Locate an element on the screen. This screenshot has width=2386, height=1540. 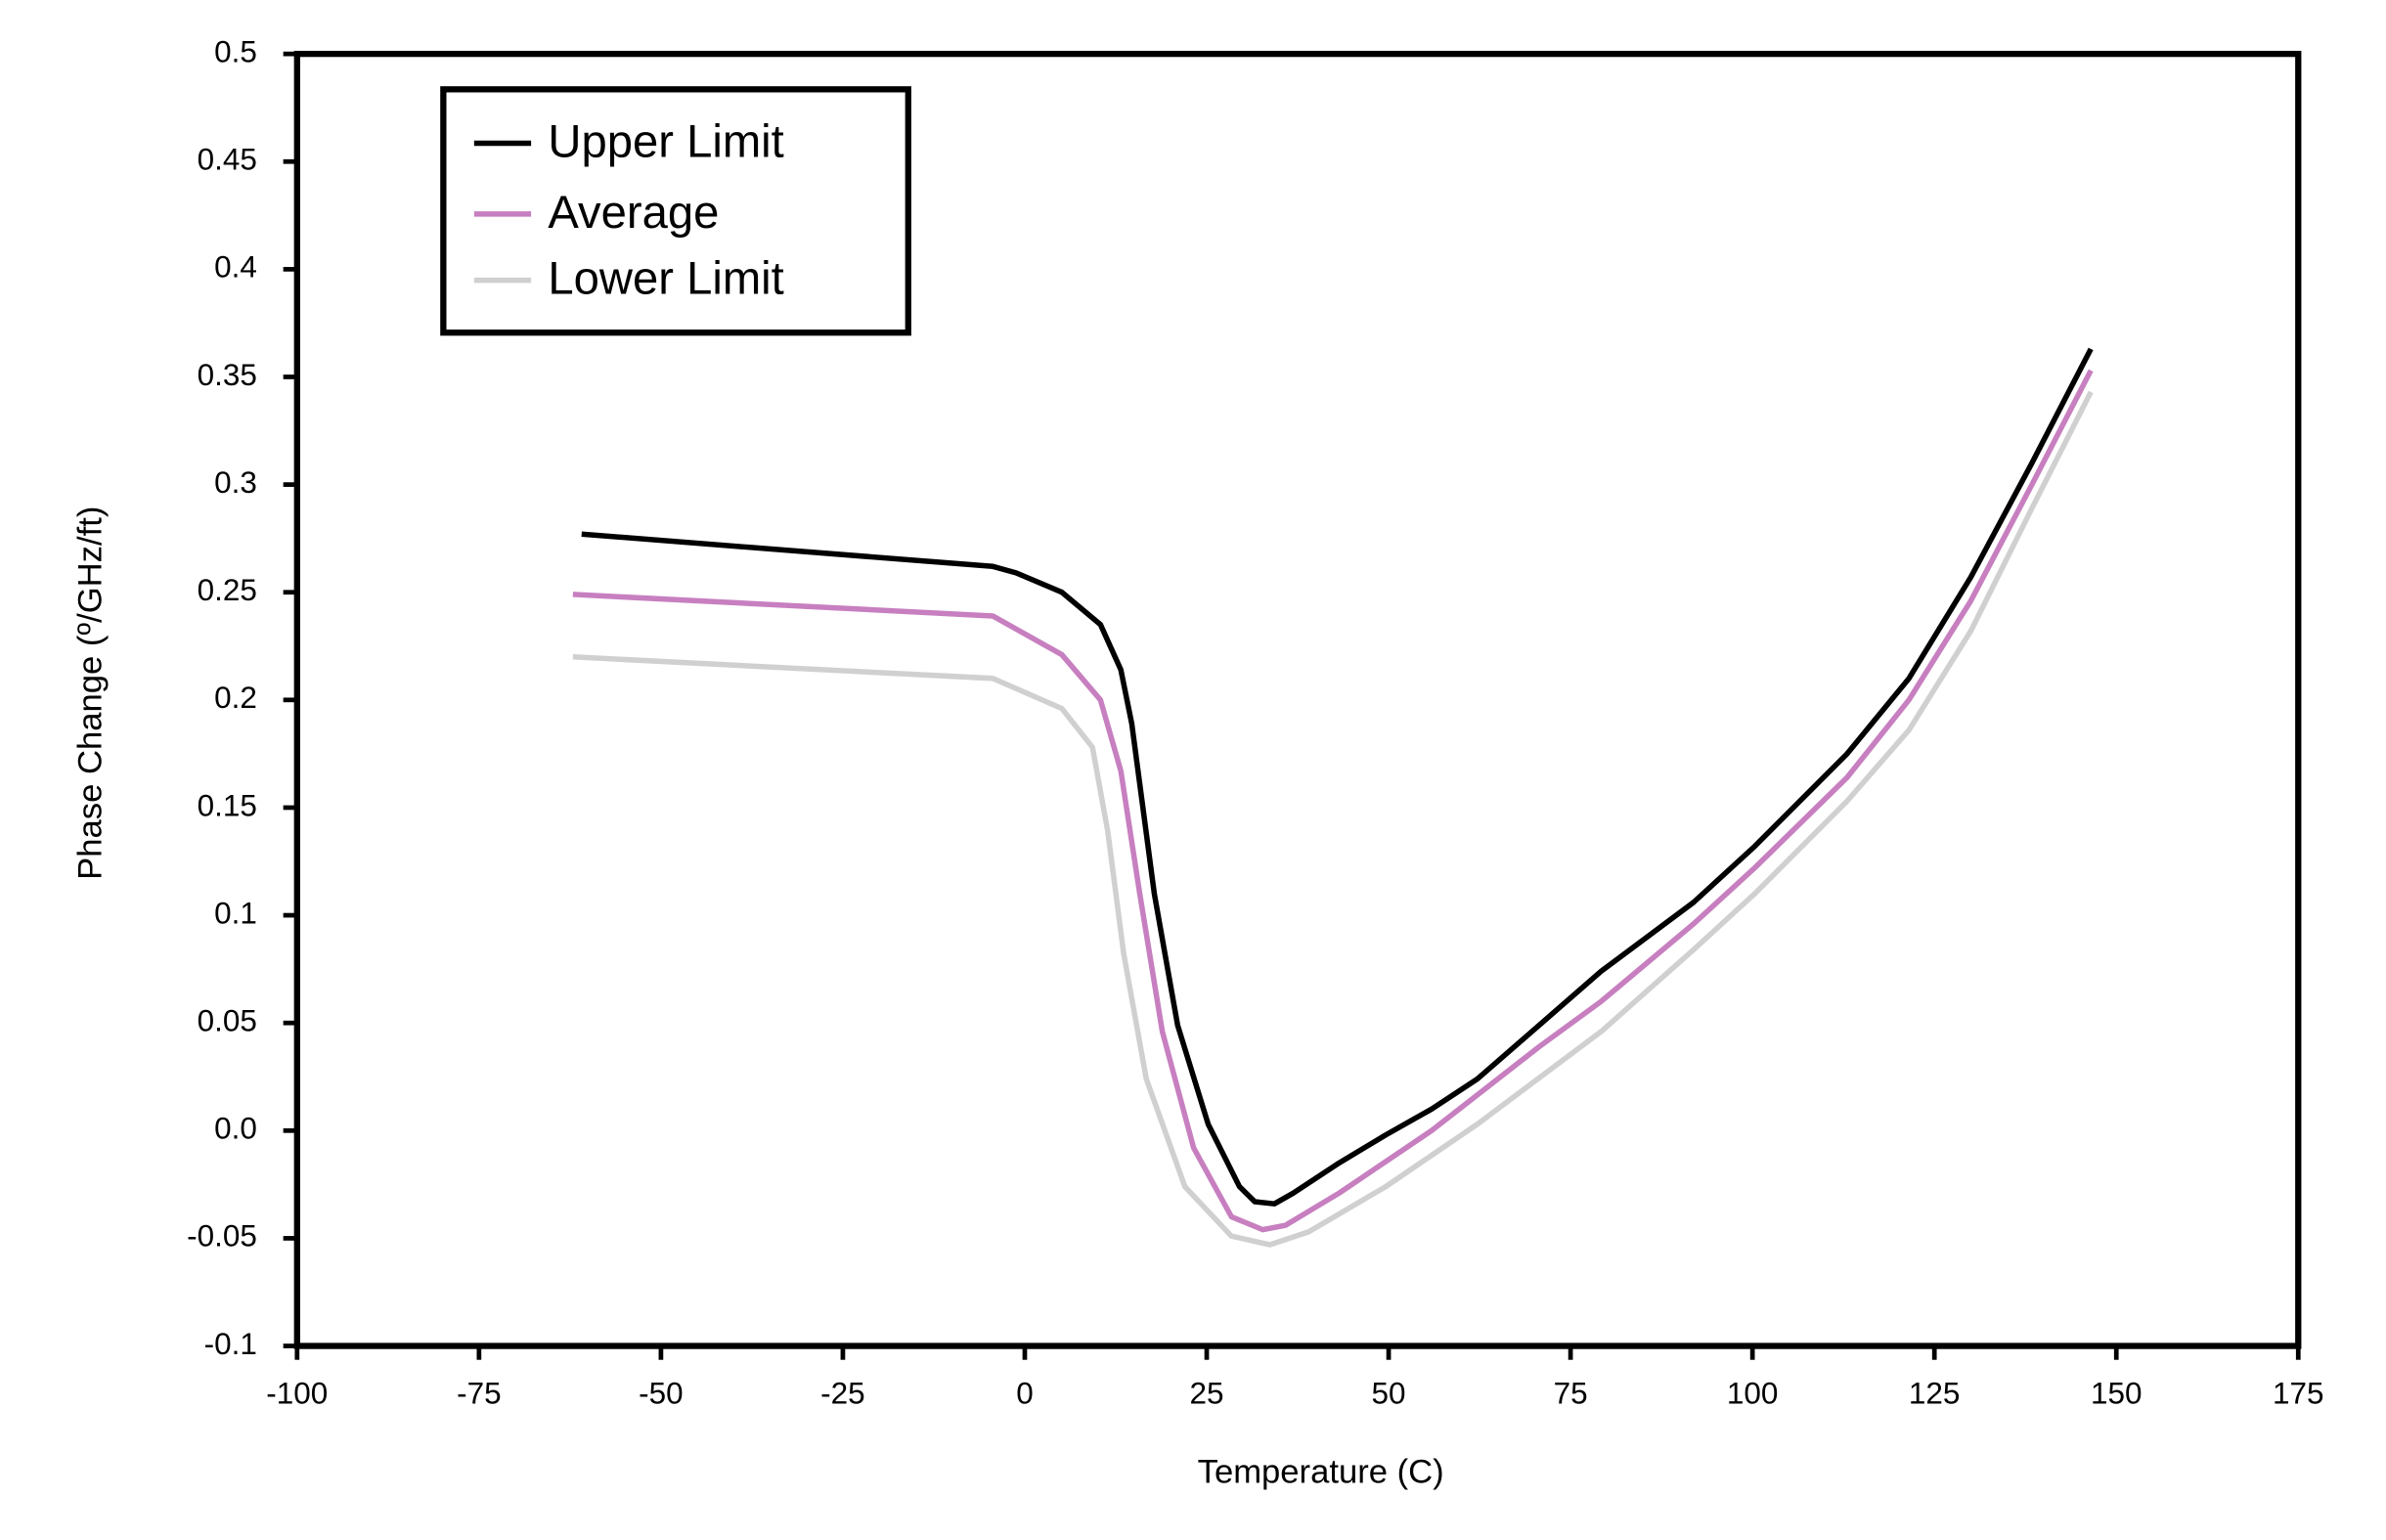
x-tick-label: 175 is located at coordinates (2299, 1392).